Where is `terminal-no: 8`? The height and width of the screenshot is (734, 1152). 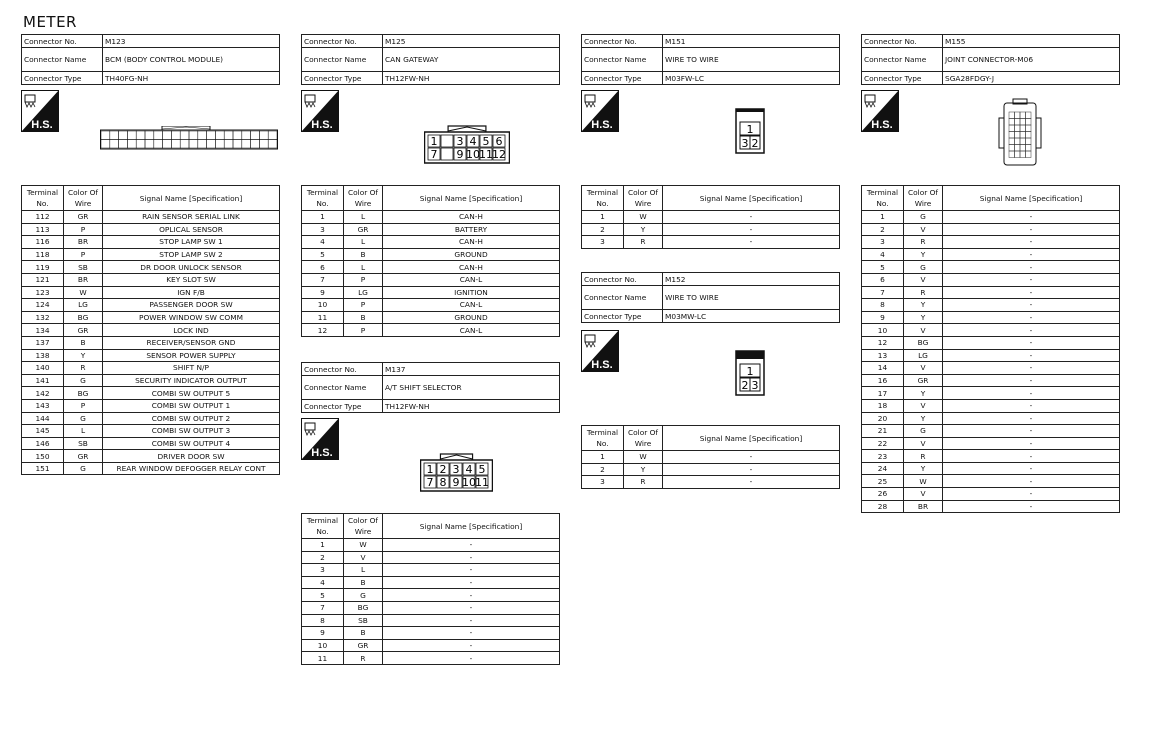 terminal-no: 8 is located at coordinates (882, 305).